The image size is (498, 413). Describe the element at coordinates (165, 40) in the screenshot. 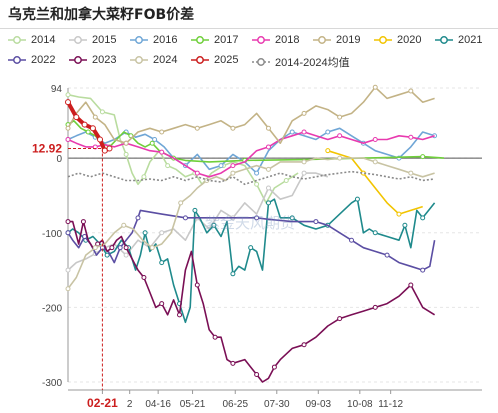

I see `legend-label: 2016` at that location.